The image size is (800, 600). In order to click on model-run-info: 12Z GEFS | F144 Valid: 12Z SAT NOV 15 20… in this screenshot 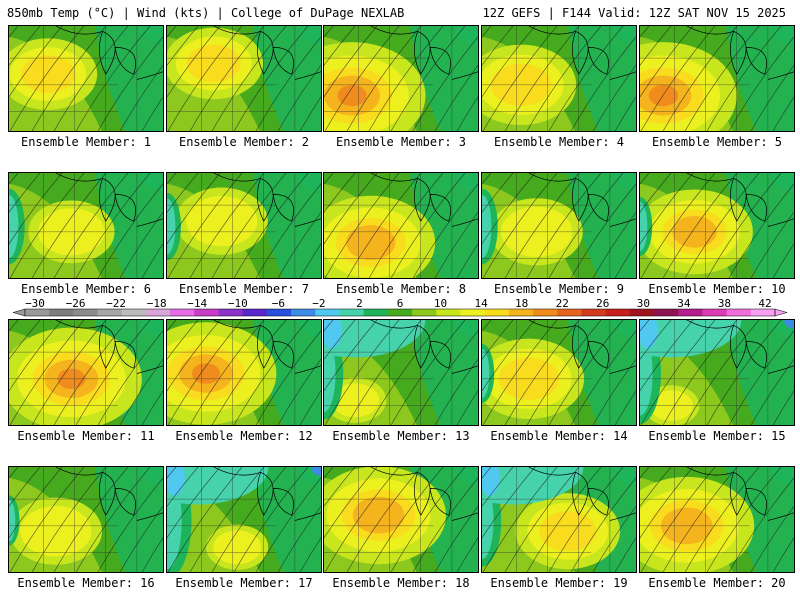, I will do `click(634, 13)`.